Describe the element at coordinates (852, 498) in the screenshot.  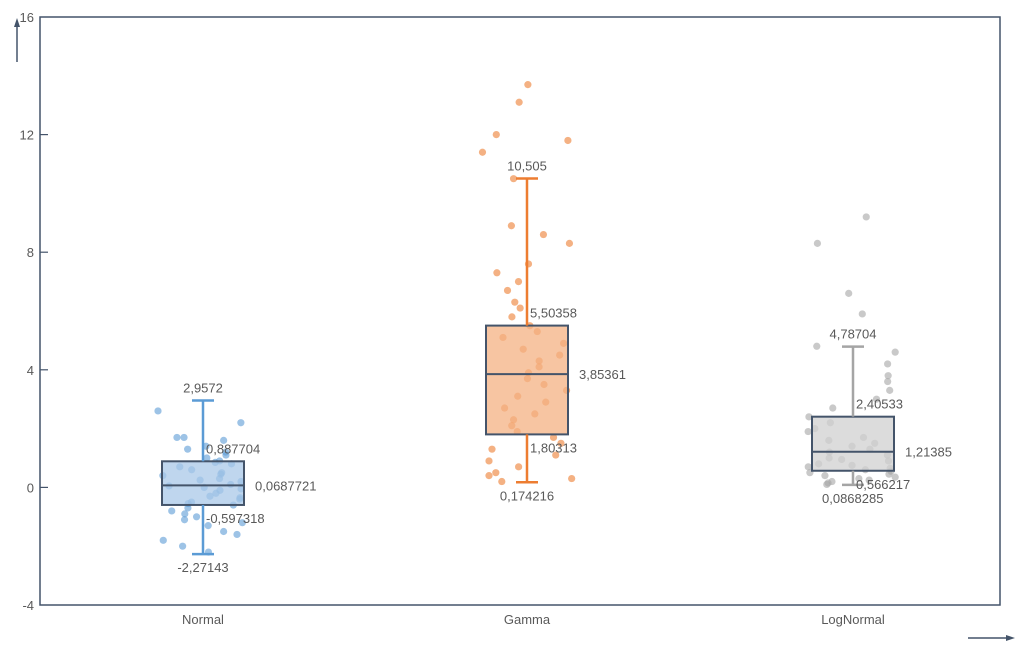
I see `min-label: 0,0868285` at that location.